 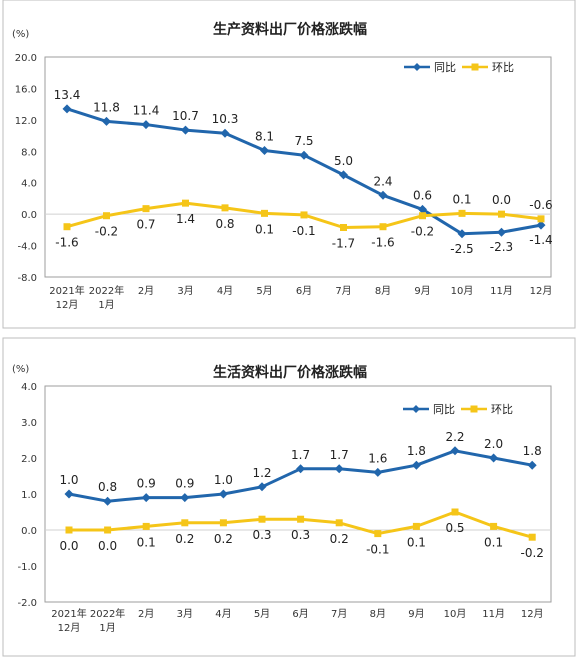 I want to click on y-tick-label: 20.0, so click(x=26, y=58).